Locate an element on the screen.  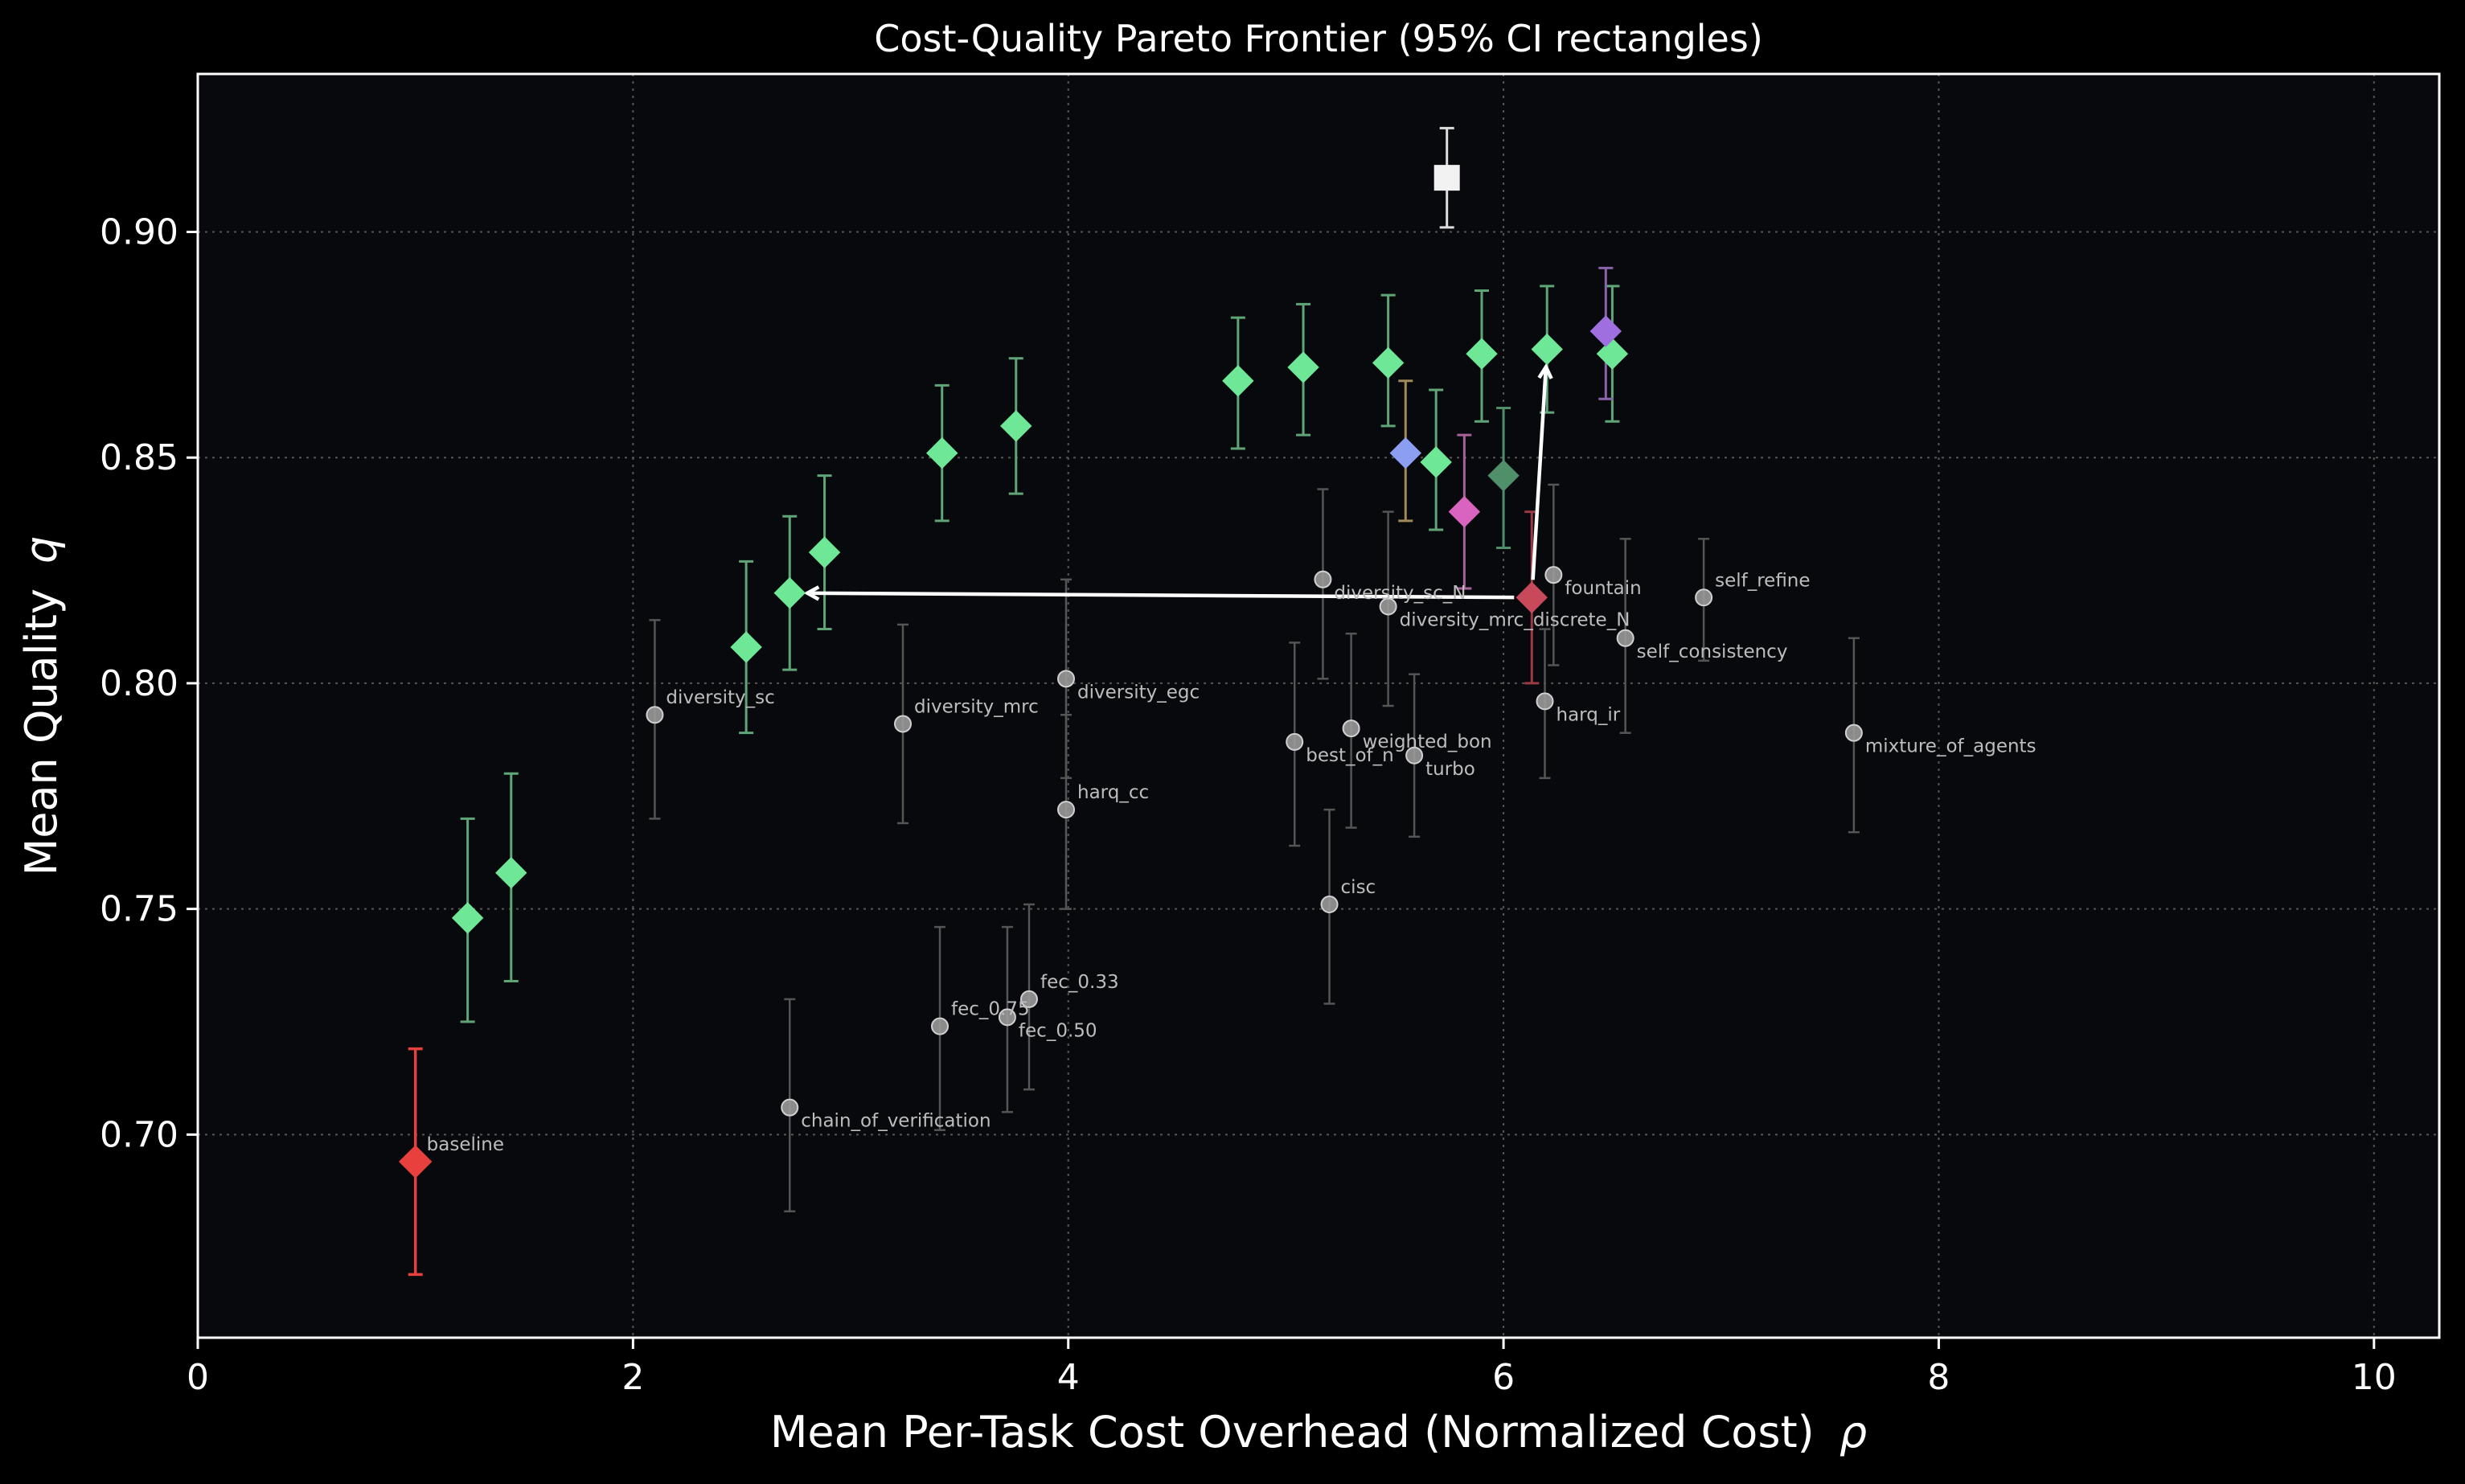
baseline-point is located at coordinates (415, 1162).